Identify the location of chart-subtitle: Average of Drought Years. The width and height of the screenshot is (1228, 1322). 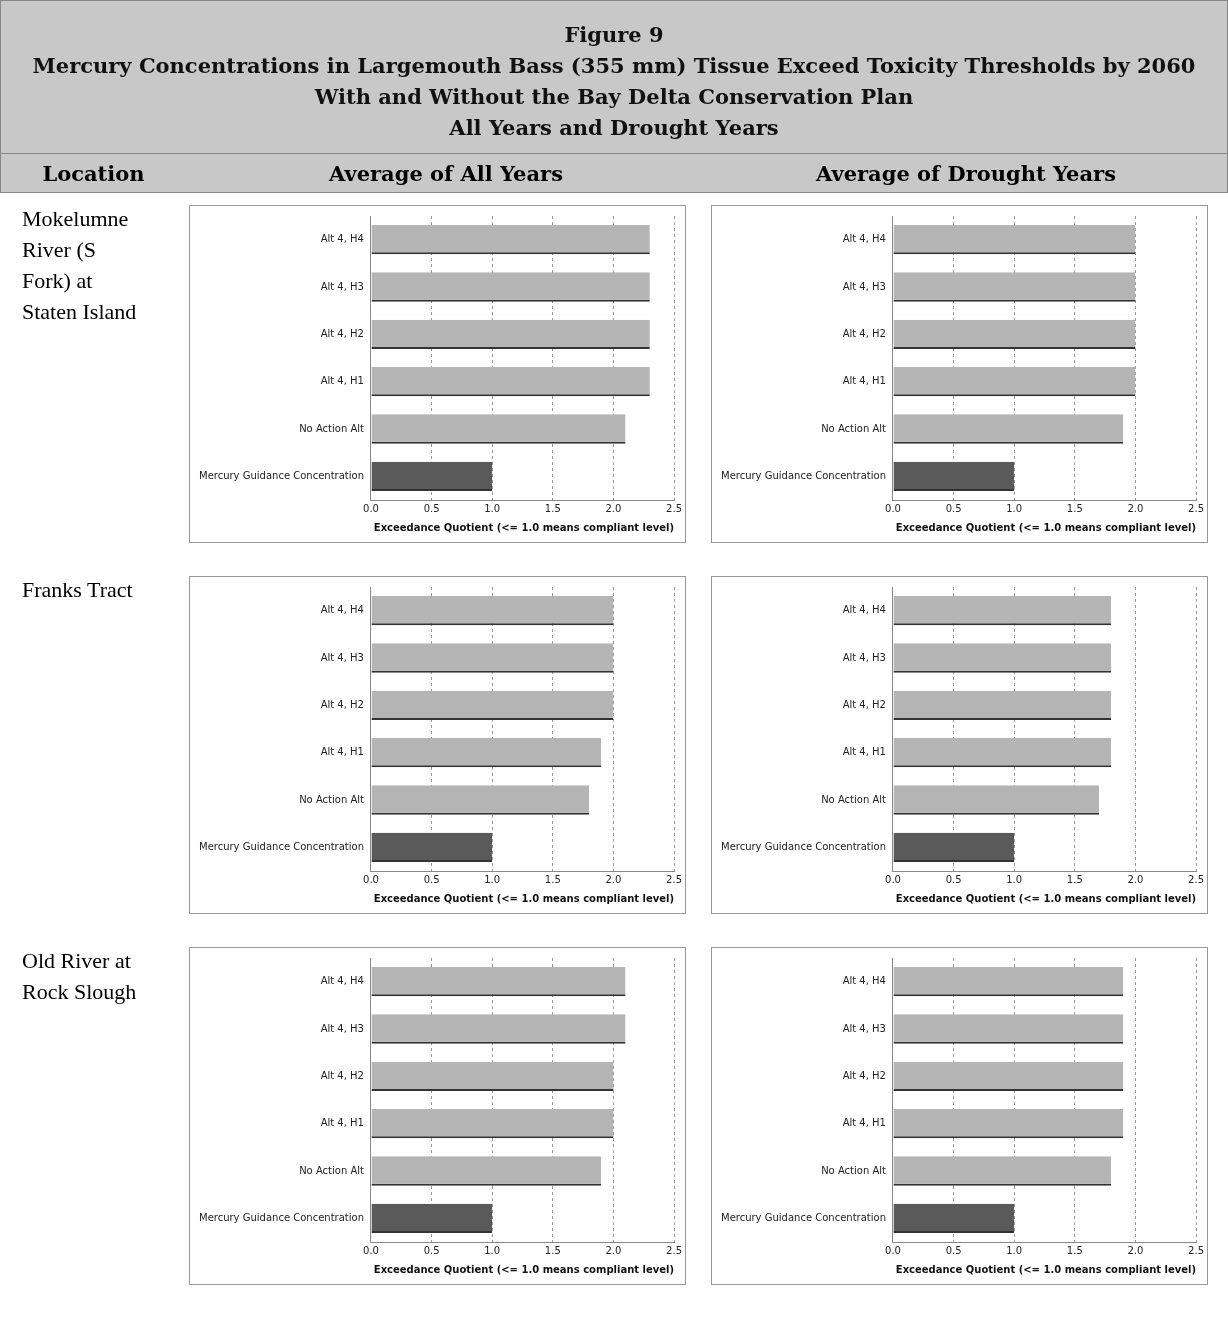
(965, 173).